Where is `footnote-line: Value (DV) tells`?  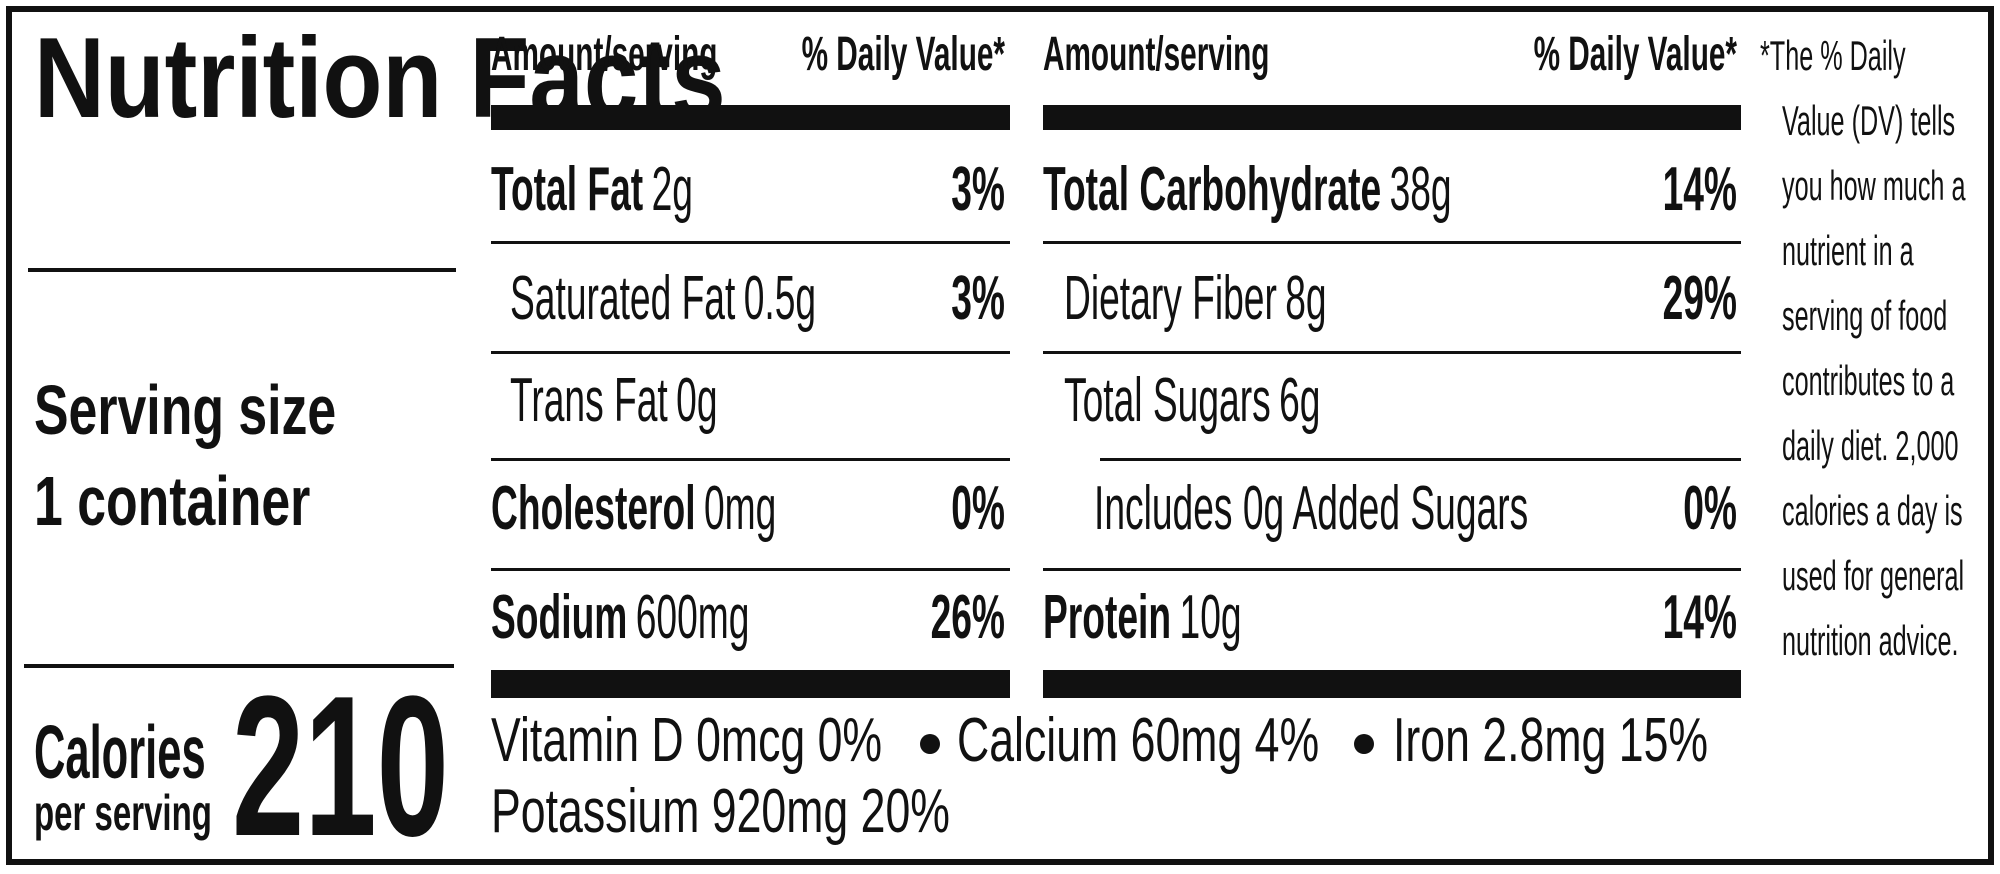
footnote-line: Value (DV) tells is located at coordinates (1868, 122).